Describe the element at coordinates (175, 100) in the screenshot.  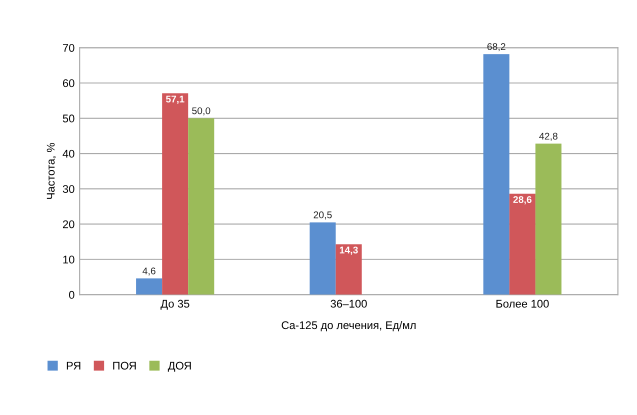
I see `data-label: 57,1` at that location.